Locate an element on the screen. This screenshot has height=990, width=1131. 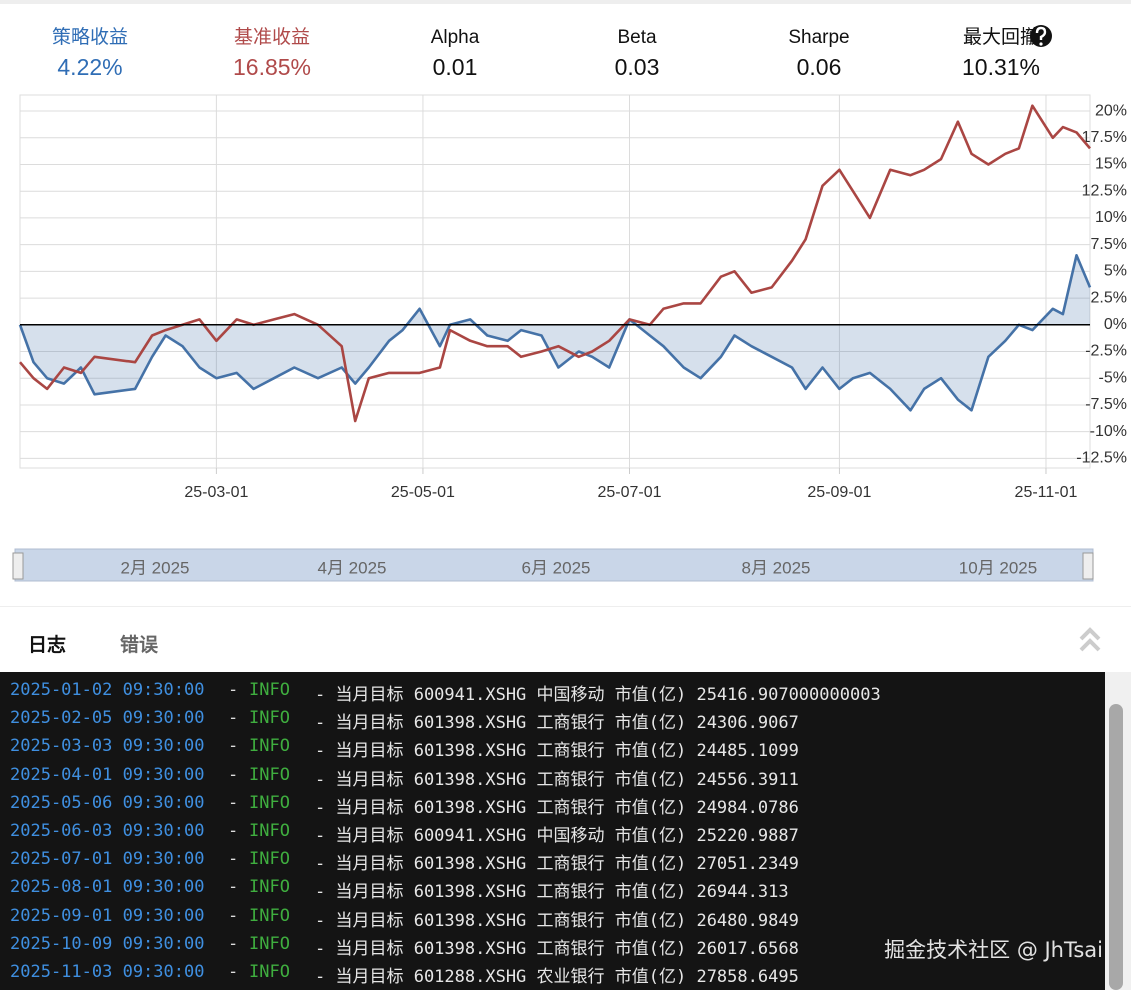
stat-value: 10.31% is located at coordinates (1001, 67).